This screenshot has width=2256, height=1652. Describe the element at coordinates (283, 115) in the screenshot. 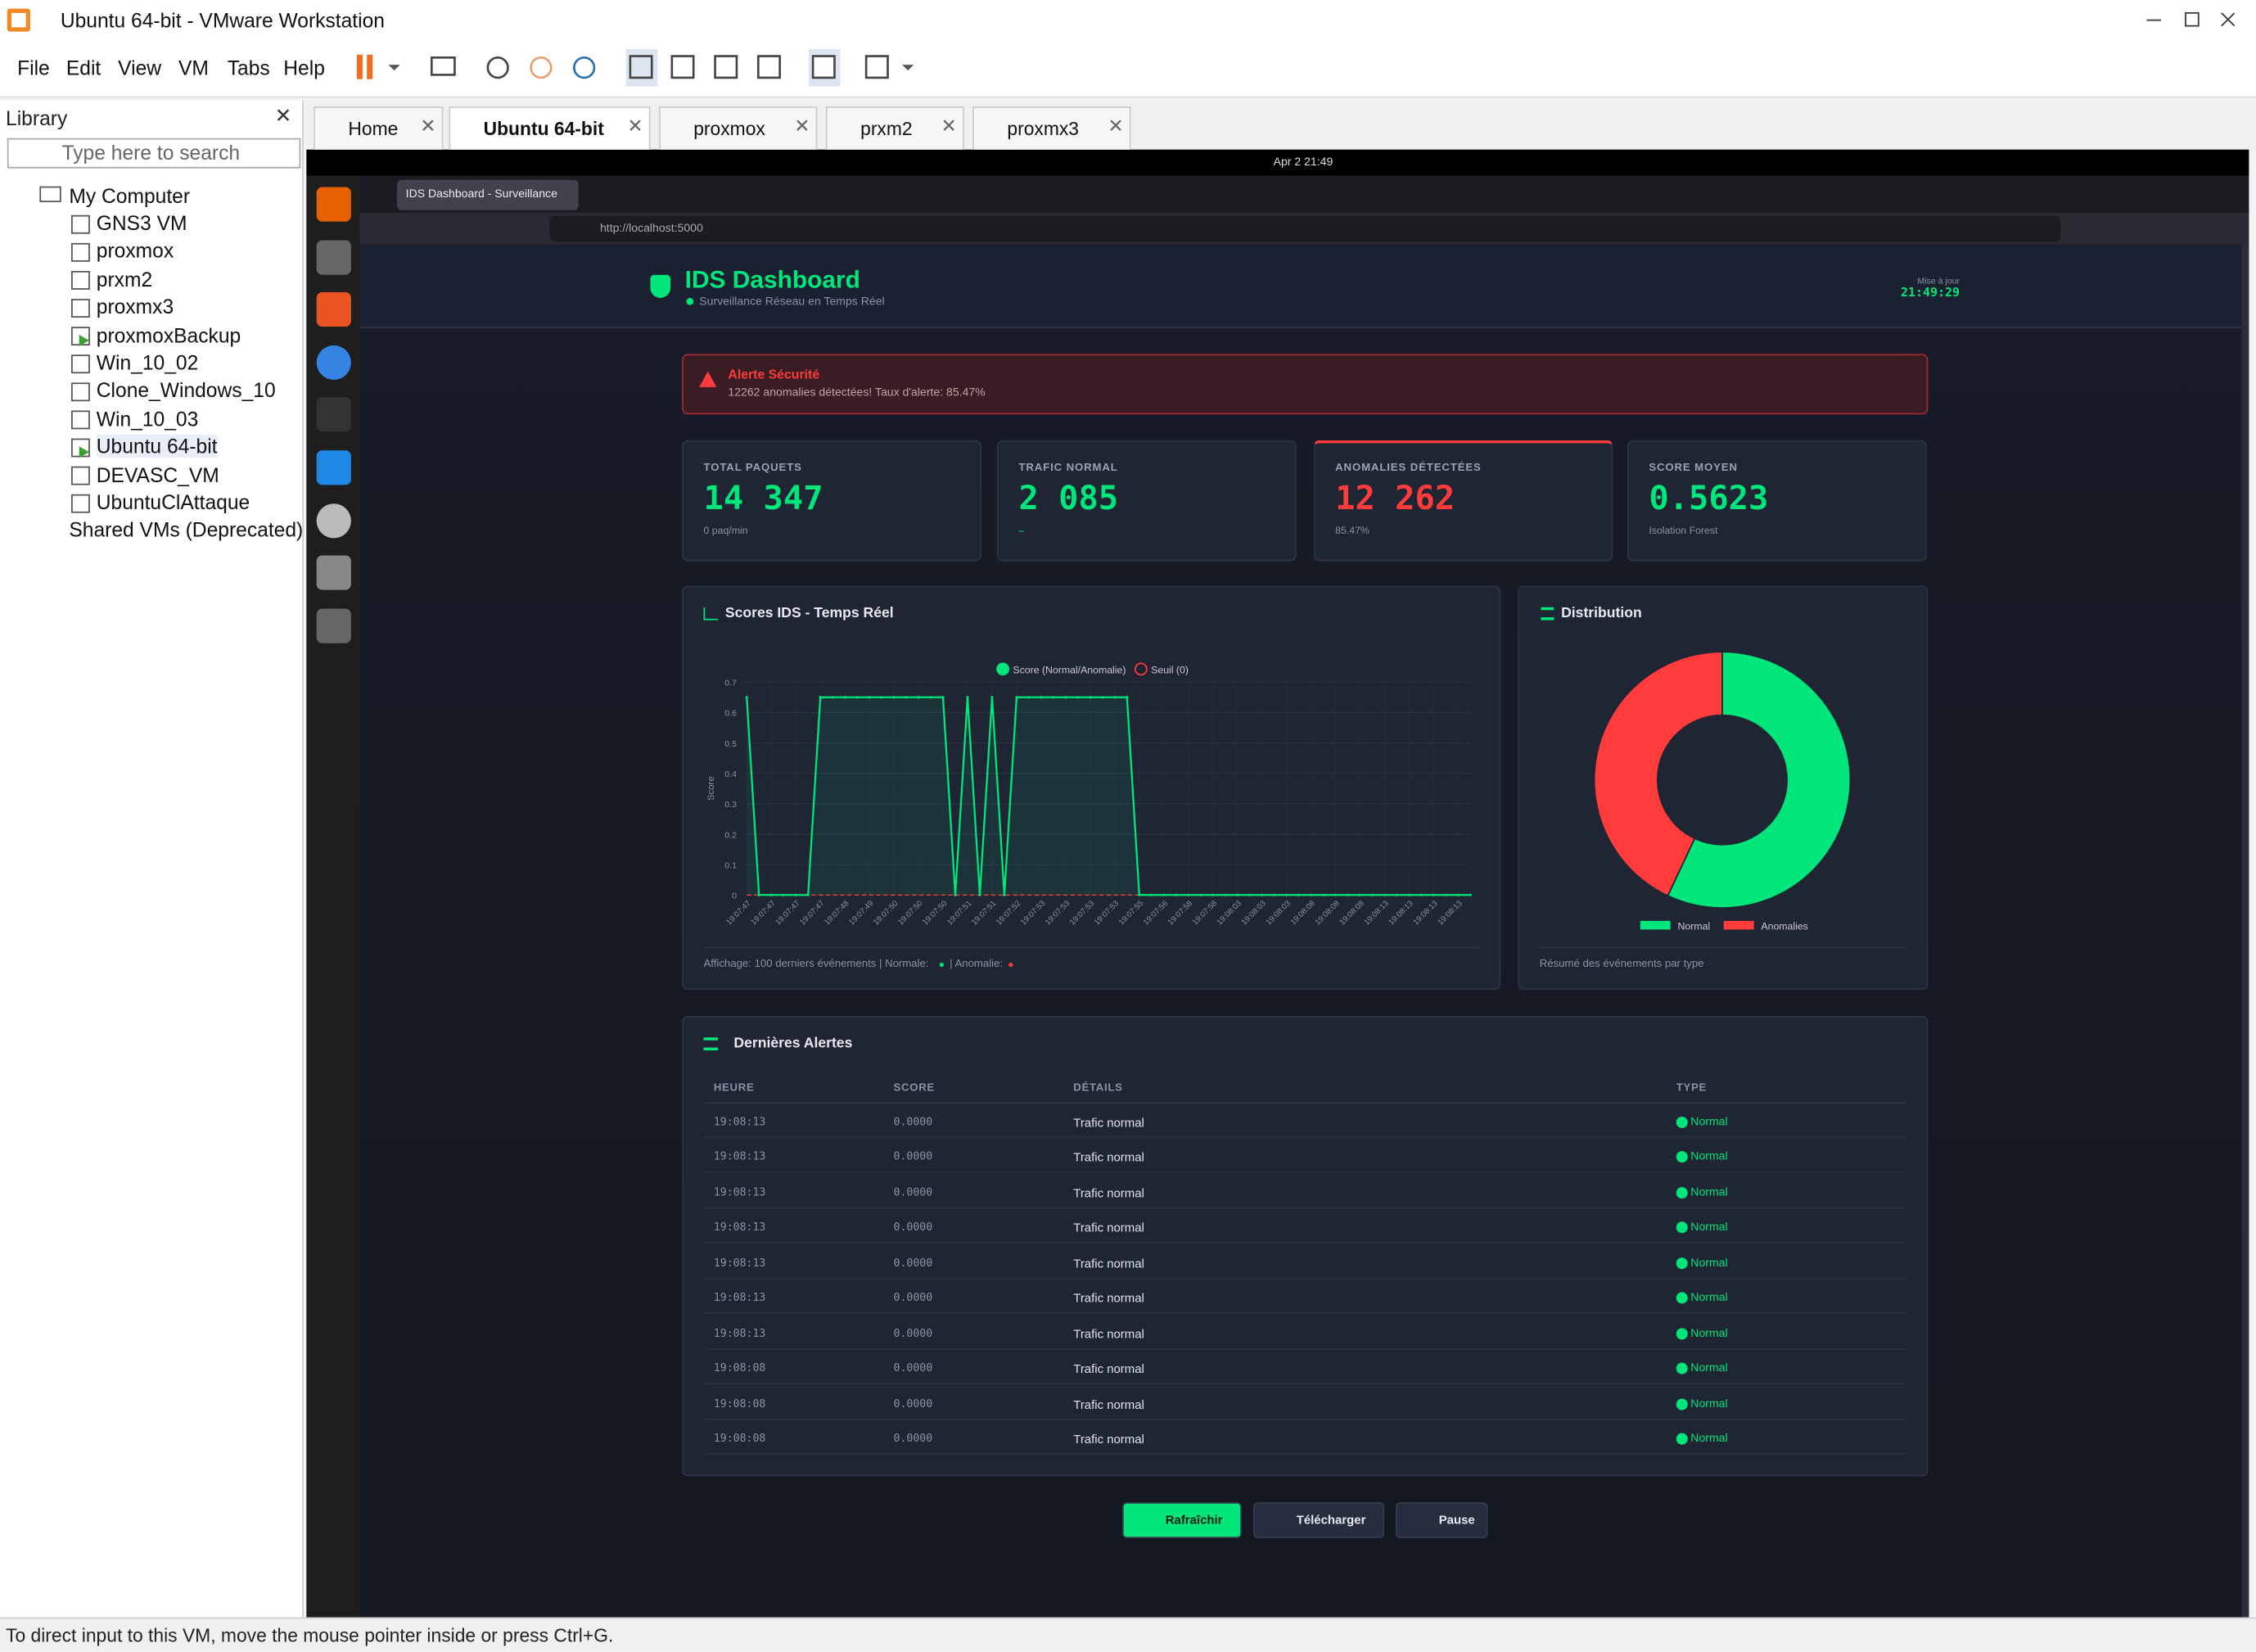

I see `library-close: ✕` at that location.